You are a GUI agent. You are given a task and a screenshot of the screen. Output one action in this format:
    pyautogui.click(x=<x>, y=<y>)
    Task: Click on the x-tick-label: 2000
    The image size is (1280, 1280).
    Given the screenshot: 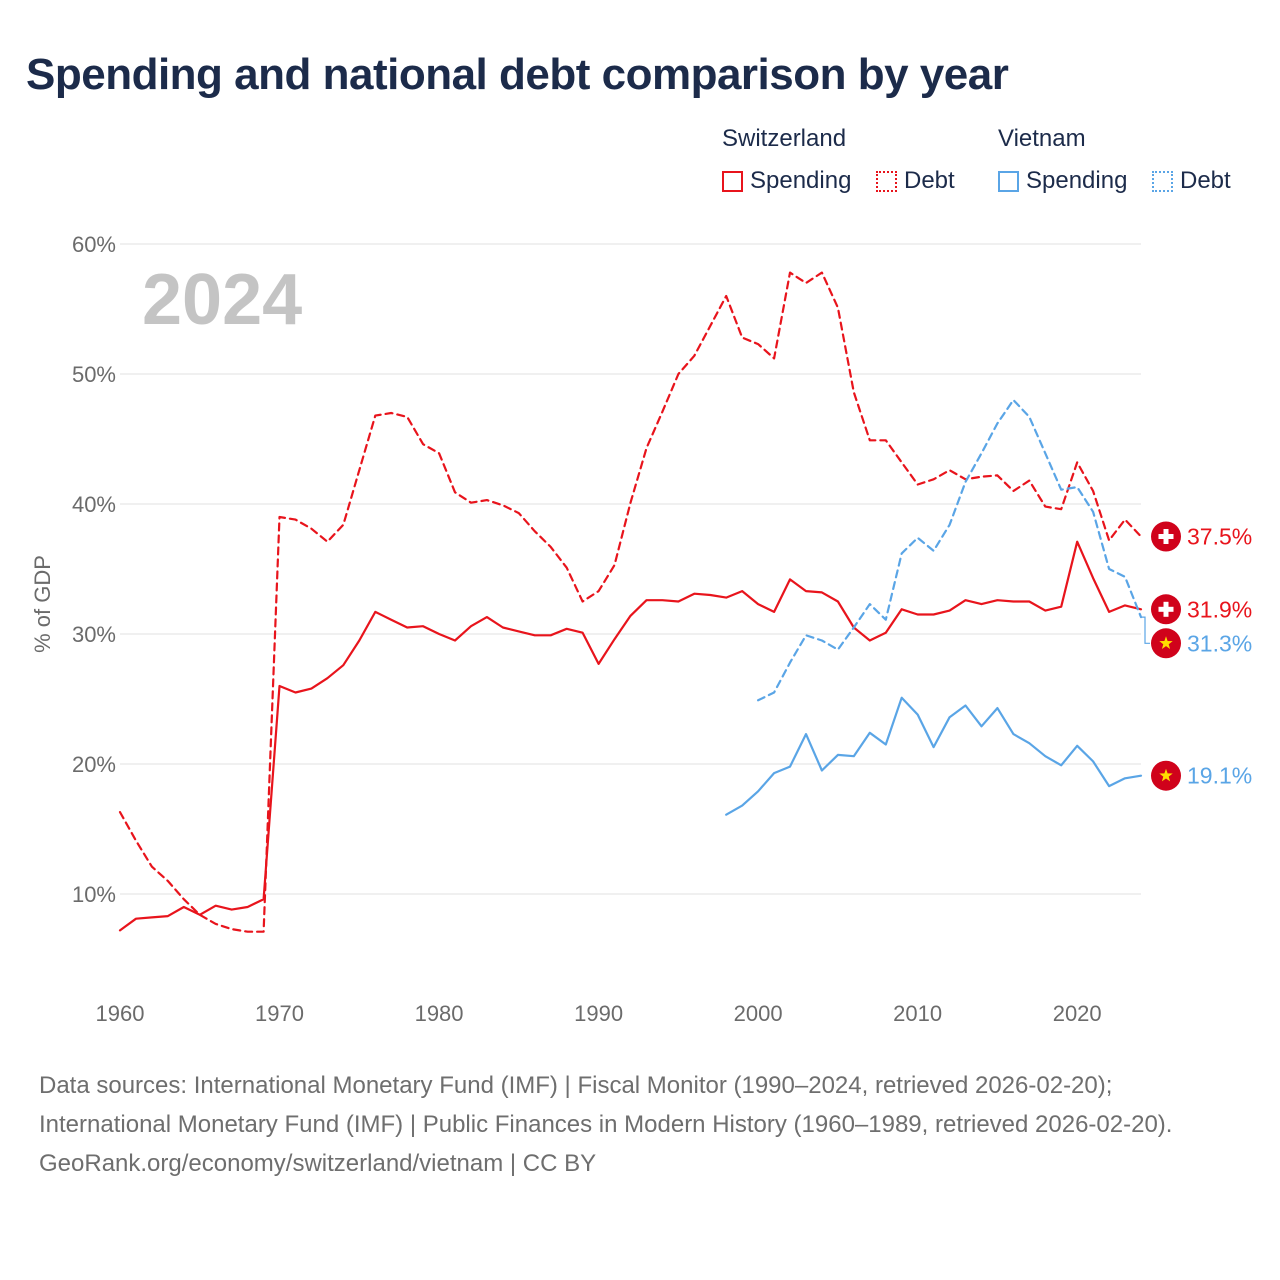 What is the action you would take?
    pyautogui.click(x=758, y=1013)
    